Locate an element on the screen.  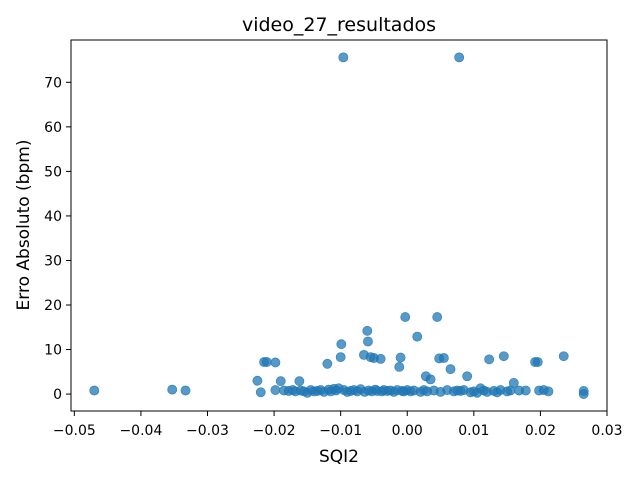
chart-title: video_27_resultados is located at coordinates (339, 25).